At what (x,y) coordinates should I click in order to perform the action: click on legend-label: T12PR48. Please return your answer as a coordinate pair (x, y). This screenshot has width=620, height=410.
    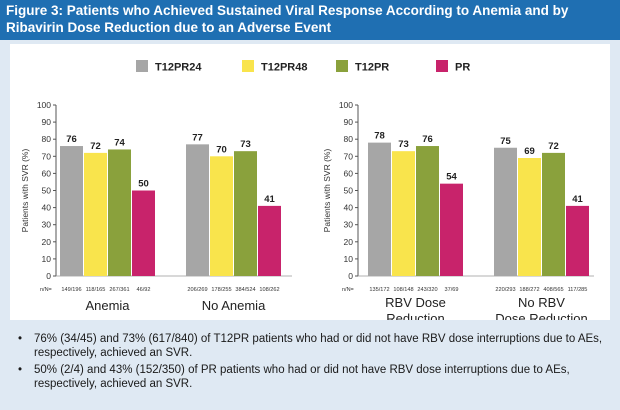
    Looking at the image, I should click on (284, 68).